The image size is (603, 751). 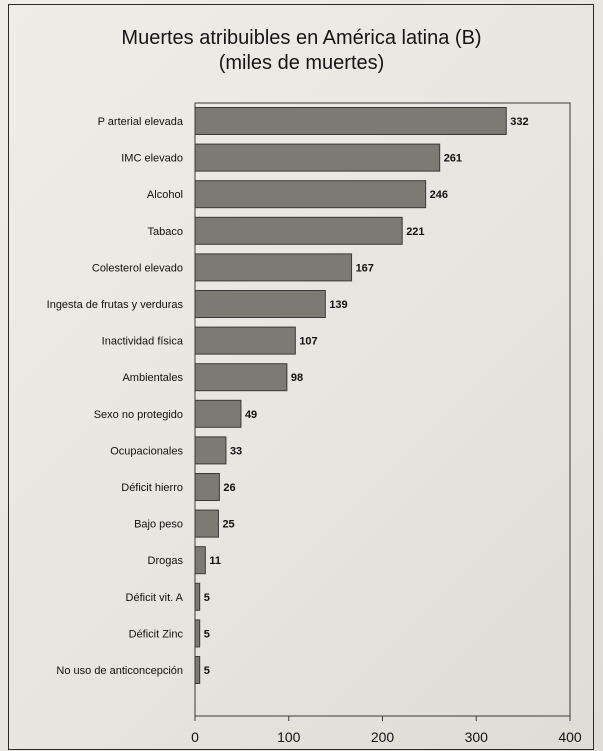 I want to click on category-label-4: Colesterol elevado, so click(x=137, y=268).